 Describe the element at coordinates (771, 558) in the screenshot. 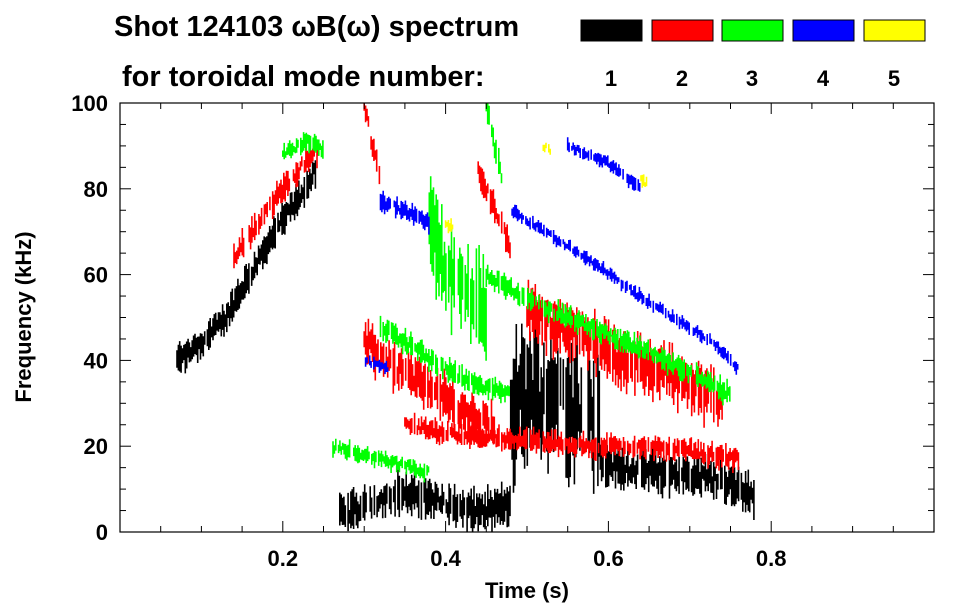

I see `x-tick-label: 0.8` at that location.